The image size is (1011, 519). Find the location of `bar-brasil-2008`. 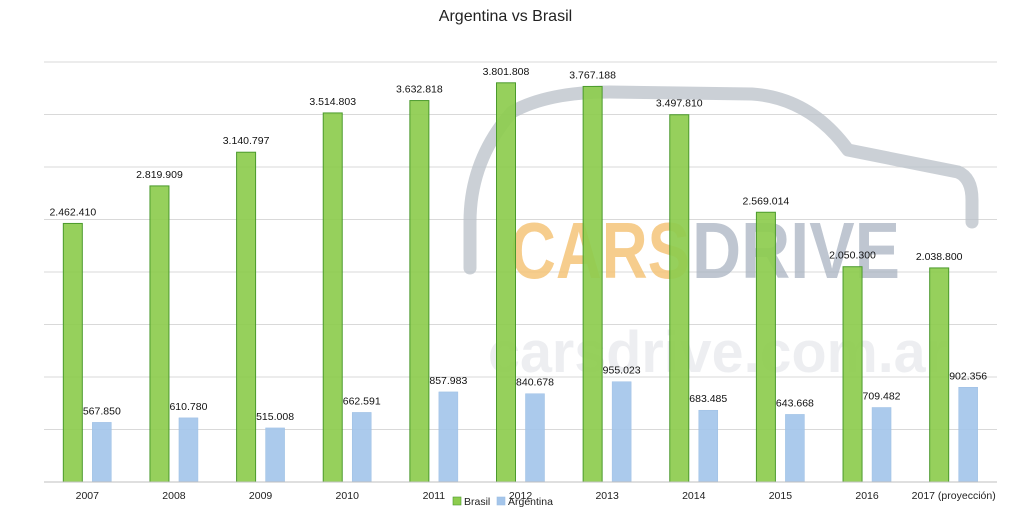

bar-brasil-2008 is located at coordinates (159, 334).